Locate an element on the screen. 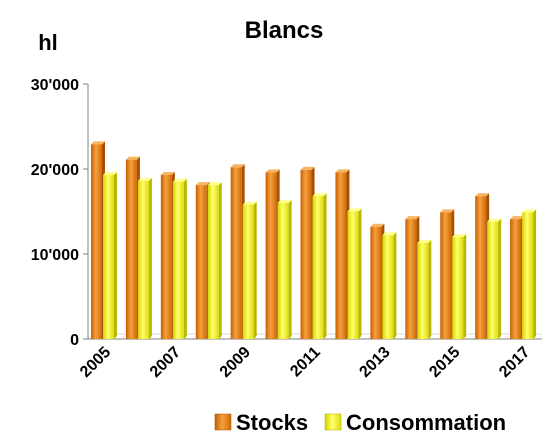  x-tick-label: 2015 is located at coordinates (444, 362).